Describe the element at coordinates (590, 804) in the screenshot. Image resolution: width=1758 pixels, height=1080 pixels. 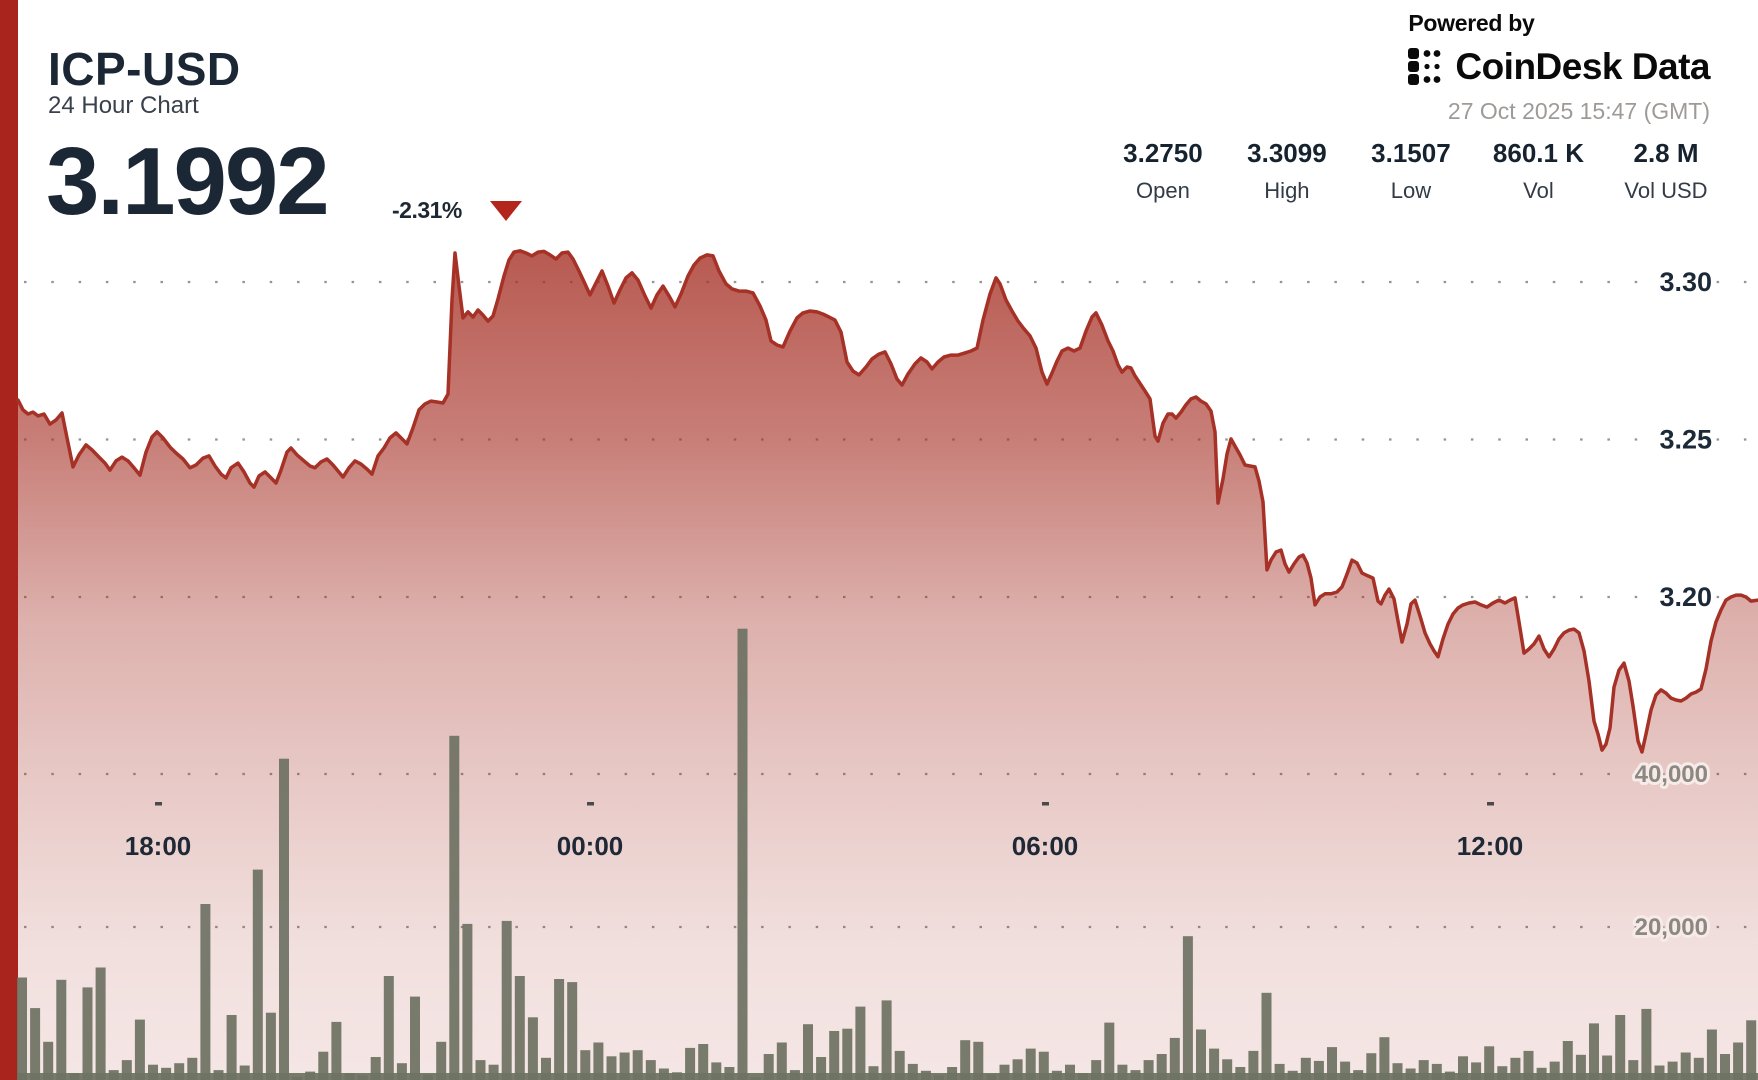
I see `x-tick-00:00` at that location.